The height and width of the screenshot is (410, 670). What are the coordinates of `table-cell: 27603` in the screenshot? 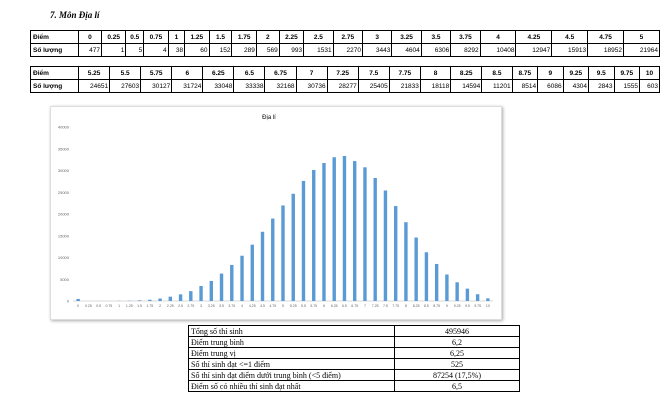 It's located at (125, 86).